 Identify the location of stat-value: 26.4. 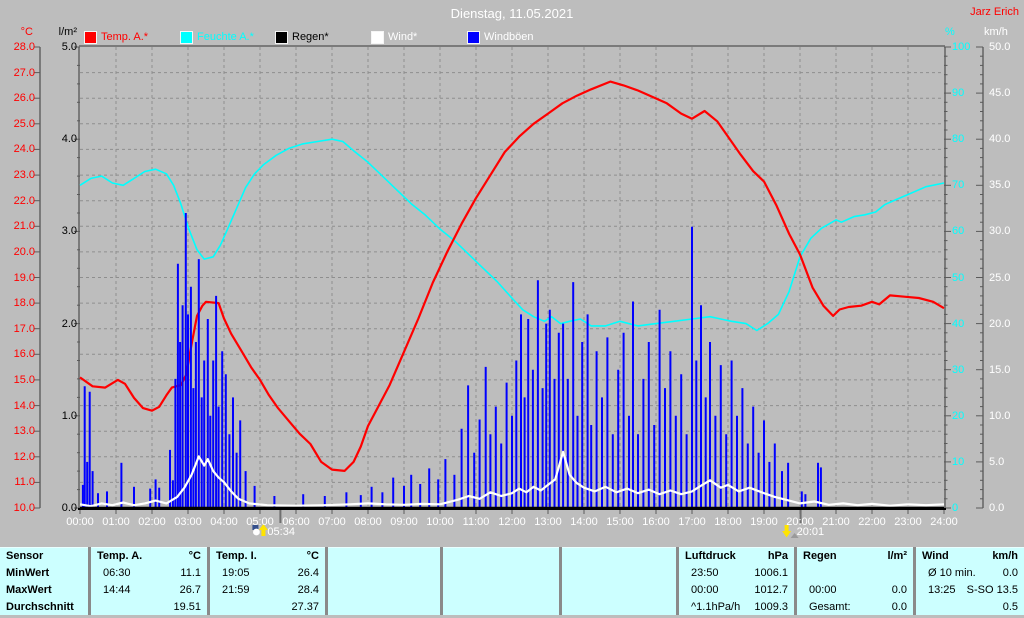
(308, 573).